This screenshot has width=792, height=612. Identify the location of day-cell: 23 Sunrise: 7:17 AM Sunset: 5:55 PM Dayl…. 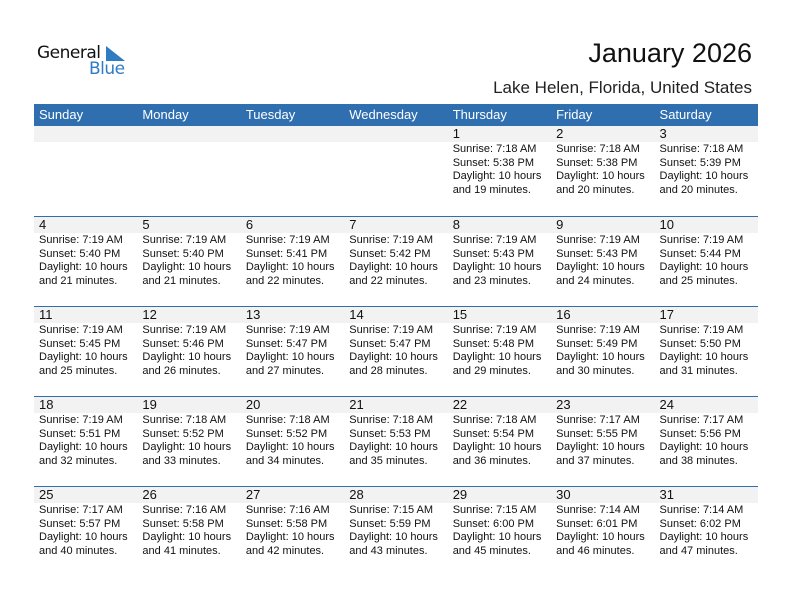
(602, 441).